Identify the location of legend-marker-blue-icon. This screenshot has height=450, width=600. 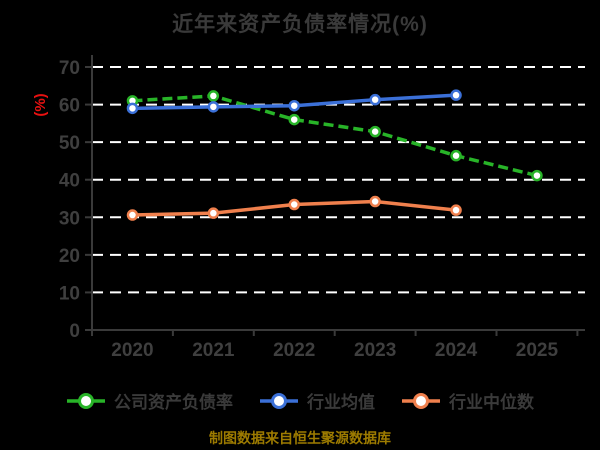
(279, 400).